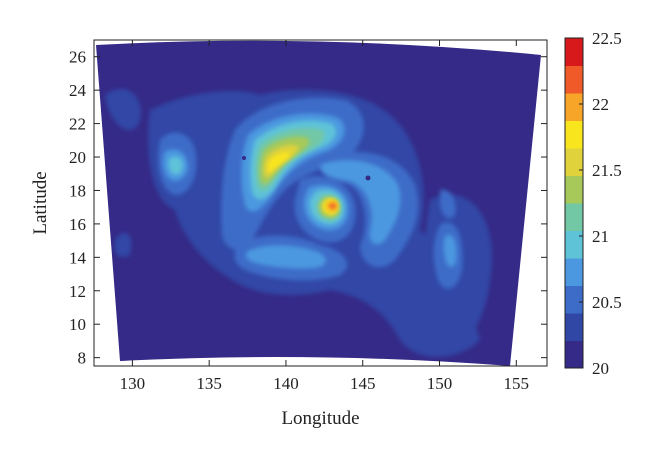 The width and height of the screenshot is (660, 467). I want to click on colorbar-tick-label: 21, so click(600, 236).